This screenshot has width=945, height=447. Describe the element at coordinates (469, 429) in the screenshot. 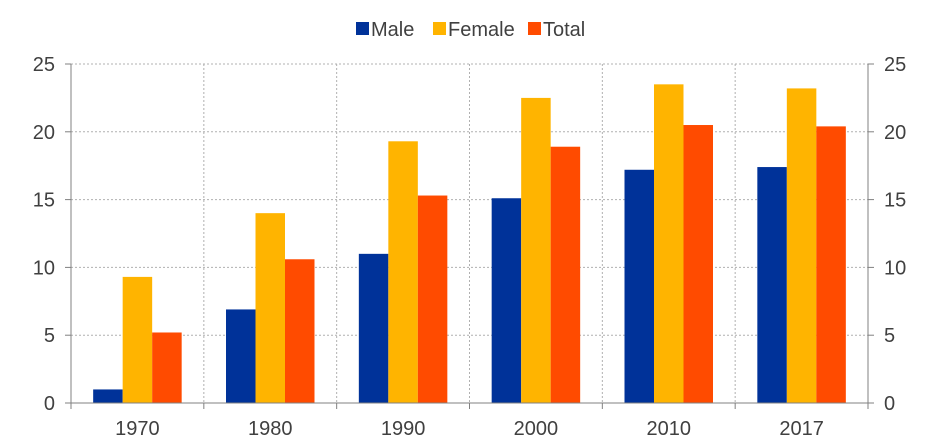

I see `x-axis-tick-labels: 1970 1980 1990 2000 2010 2017` at that location.